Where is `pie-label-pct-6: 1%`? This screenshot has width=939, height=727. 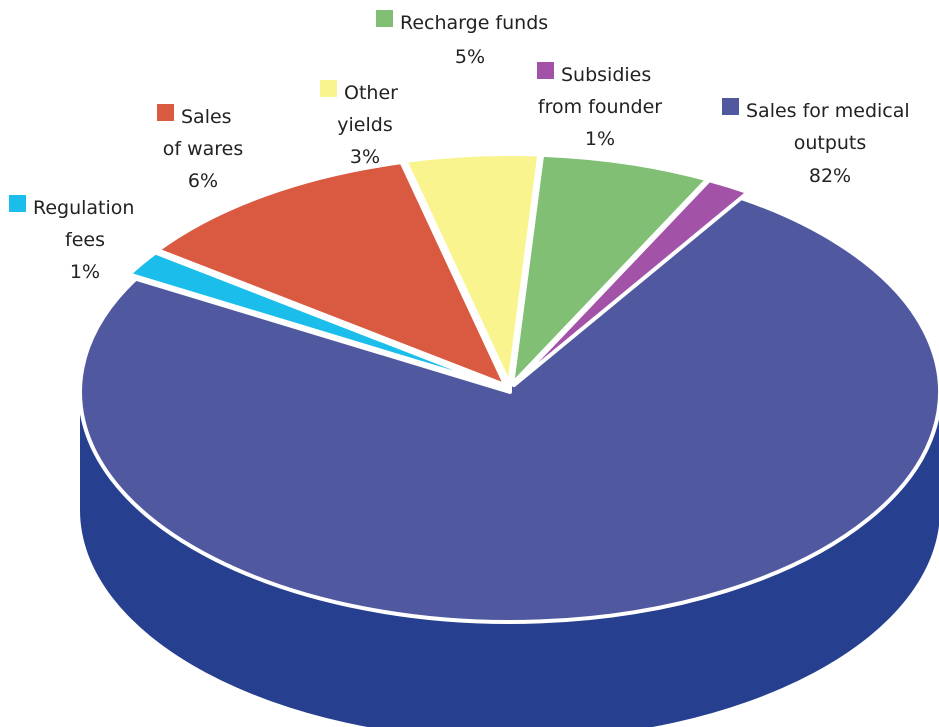 pie-label-pct-6: 1% is located at coordinates (600, 139).